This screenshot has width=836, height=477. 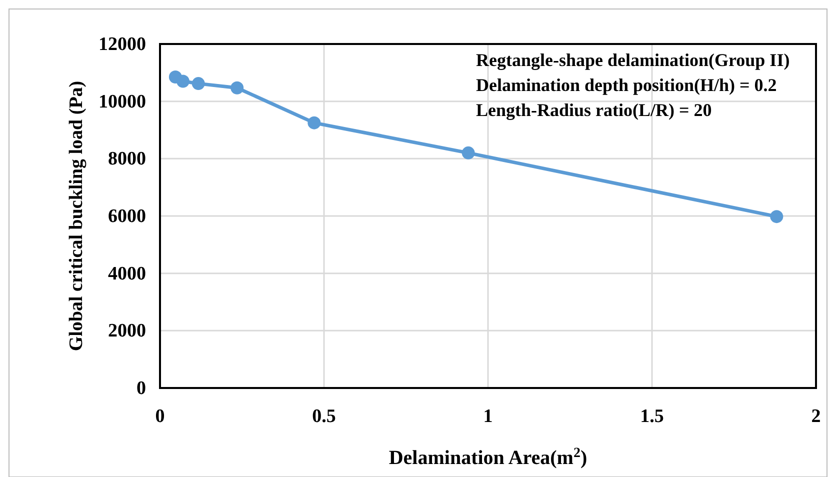 What do you see at coordinates (76, 216) in the screenshot?
I see `y-axis-title: Global critical buckling load (Pa)` at bounding box center [76, 216].